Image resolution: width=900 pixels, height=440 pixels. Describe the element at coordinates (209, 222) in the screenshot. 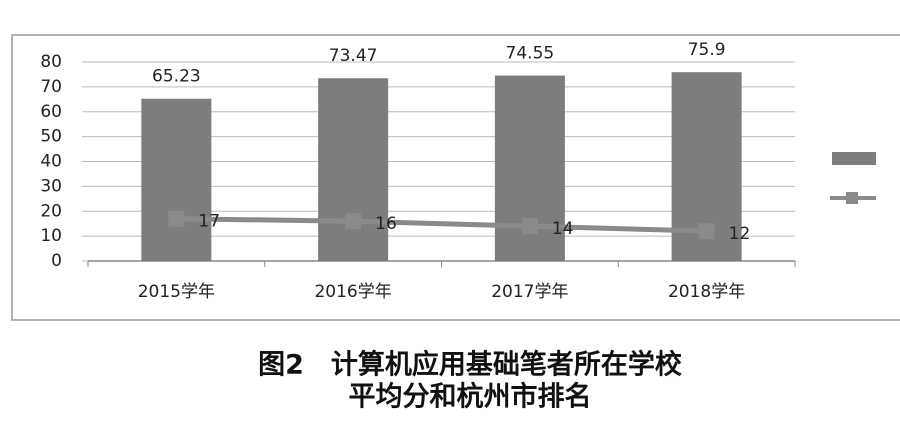

I see `data-label: 17` at that location.